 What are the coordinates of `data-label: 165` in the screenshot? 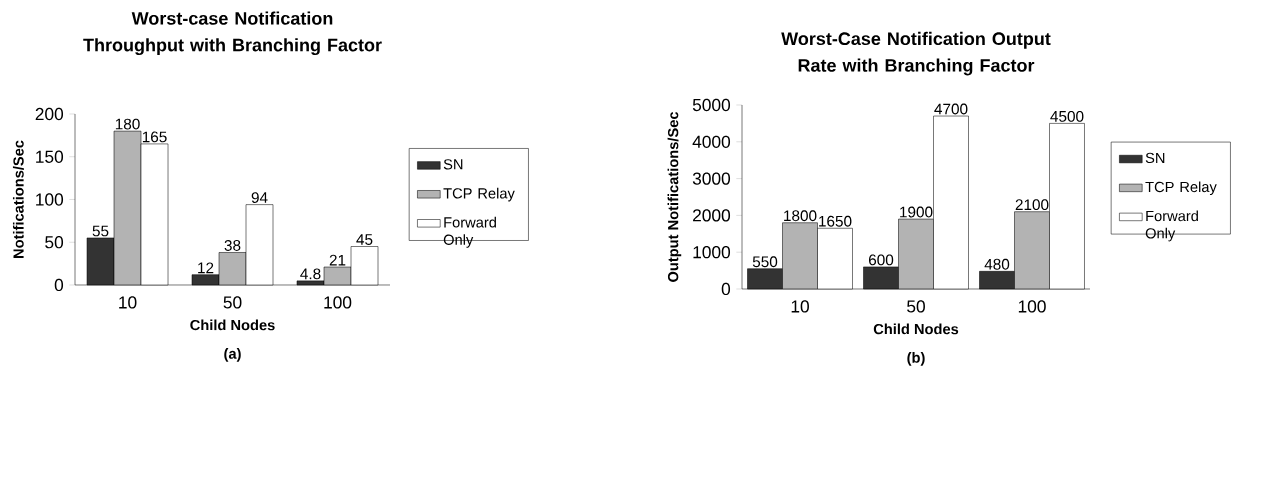 It's located at (154, 137).